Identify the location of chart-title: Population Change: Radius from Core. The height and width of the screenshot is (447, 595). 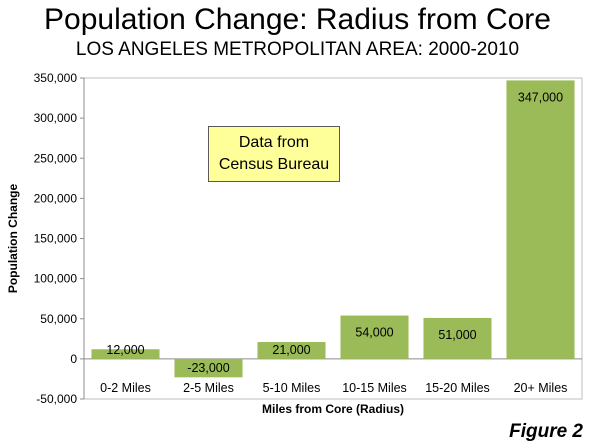
(297, 19).